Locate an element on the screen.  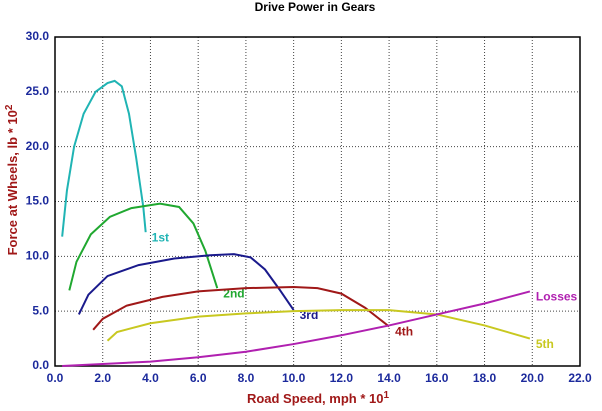
x-tick-label: 20.0 is located at coordinates (533, 378).